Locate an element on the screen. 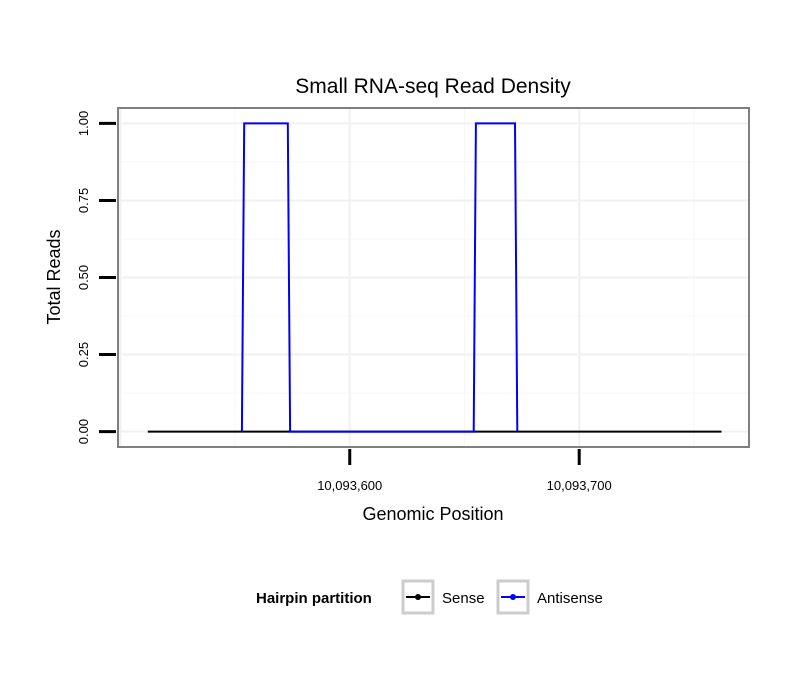 This screenshot has height=690, width=810. x-tick-label: 10,093,700 is located at coordinates (579, 485).